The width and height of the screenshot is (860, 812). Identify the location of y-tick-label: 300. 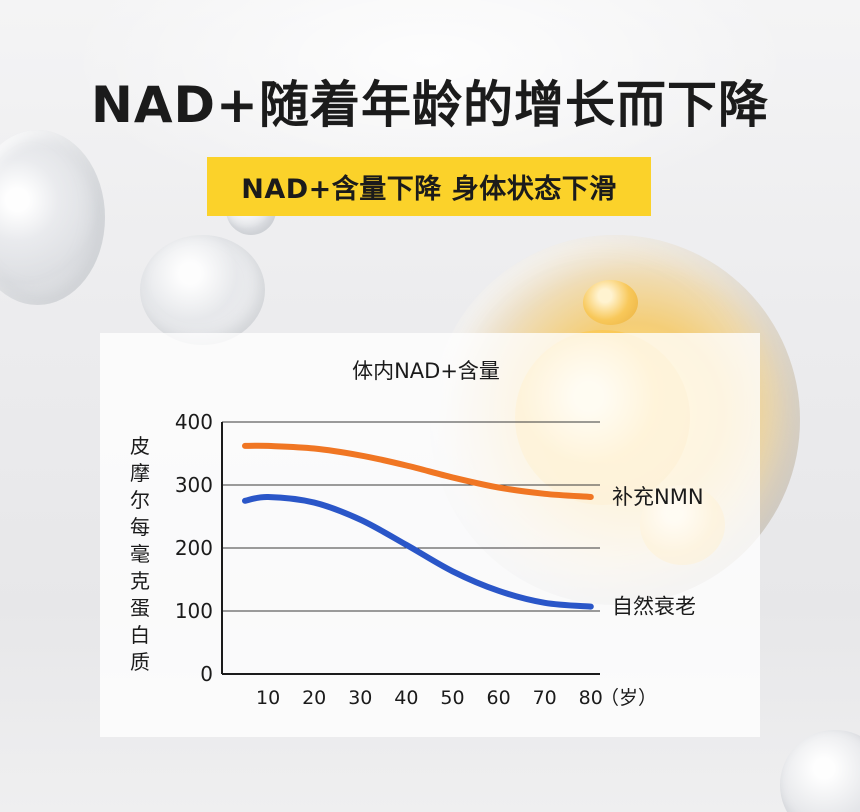
(194, 485).